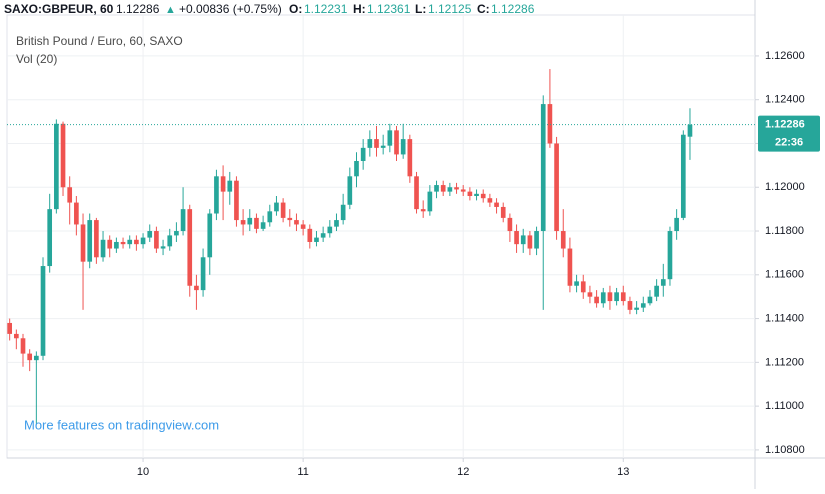 This screenshot has height=494, width=825. Describe the element at coordinates (785, 125) in the screenshot. I see `price-tag: 1.12286` at that location.